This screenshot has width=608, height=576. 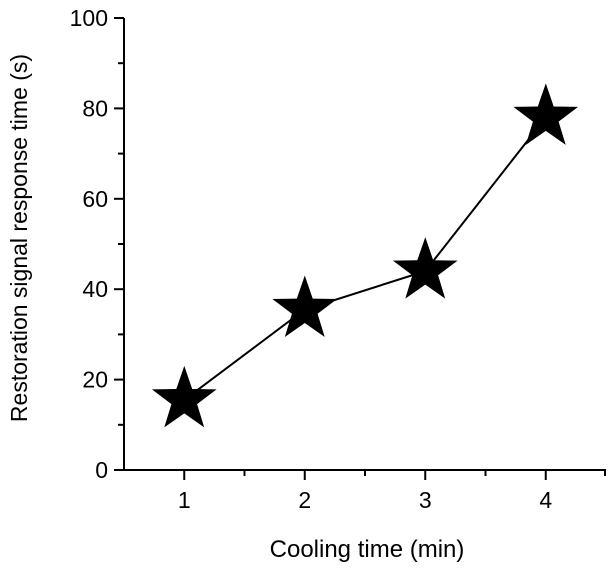 I want to click on y-axis-label: Restoration signal response time (s), so click(x=19, y=238).